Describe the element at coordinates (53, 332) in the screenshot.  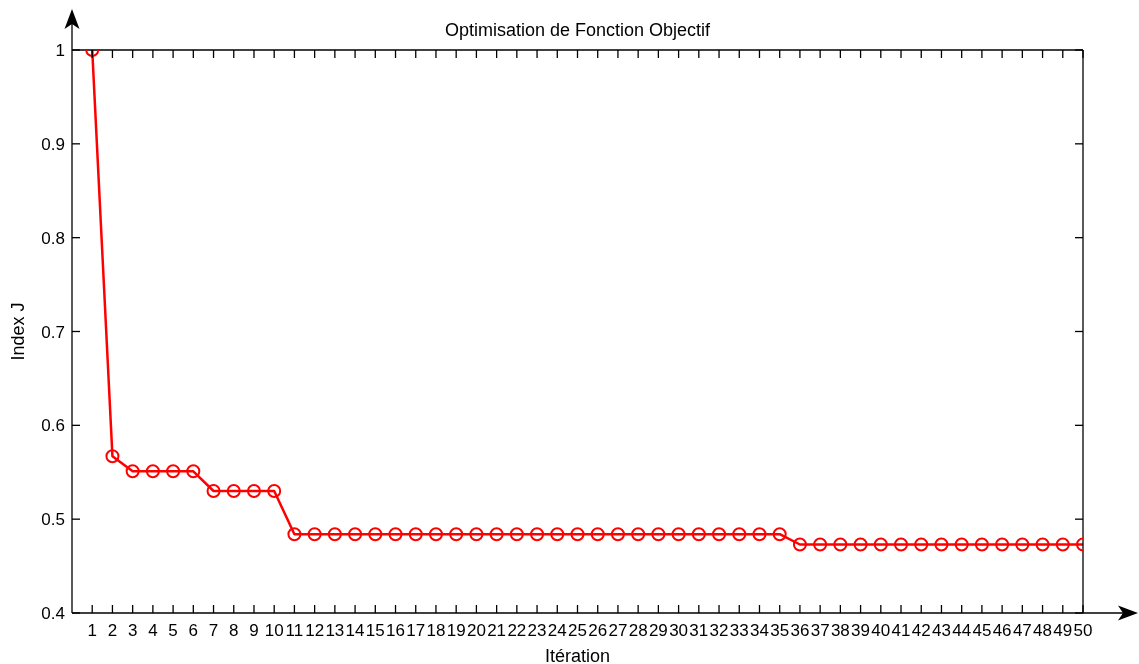
I see `y-tick-label: 0.7` at that location.